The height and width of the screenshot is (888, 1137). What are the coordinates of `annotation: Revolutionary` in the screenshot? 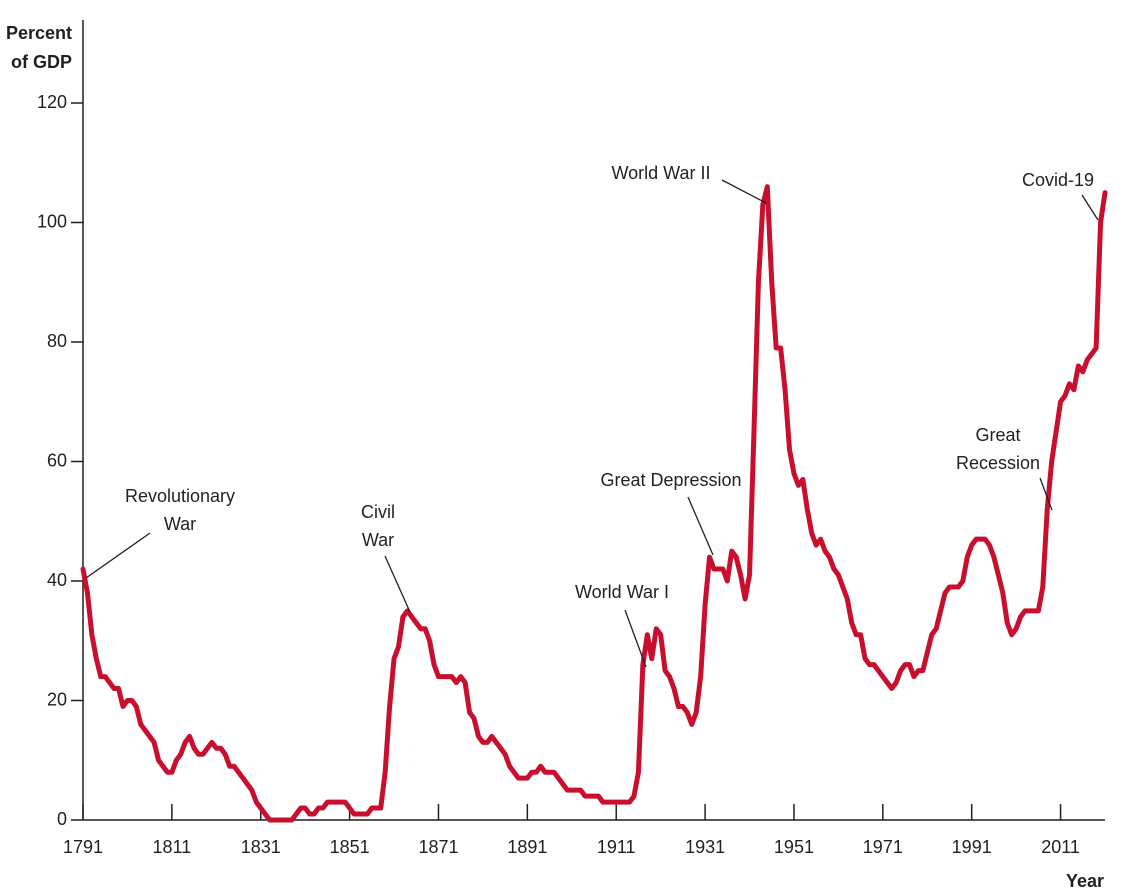 It's located at (180, 496).